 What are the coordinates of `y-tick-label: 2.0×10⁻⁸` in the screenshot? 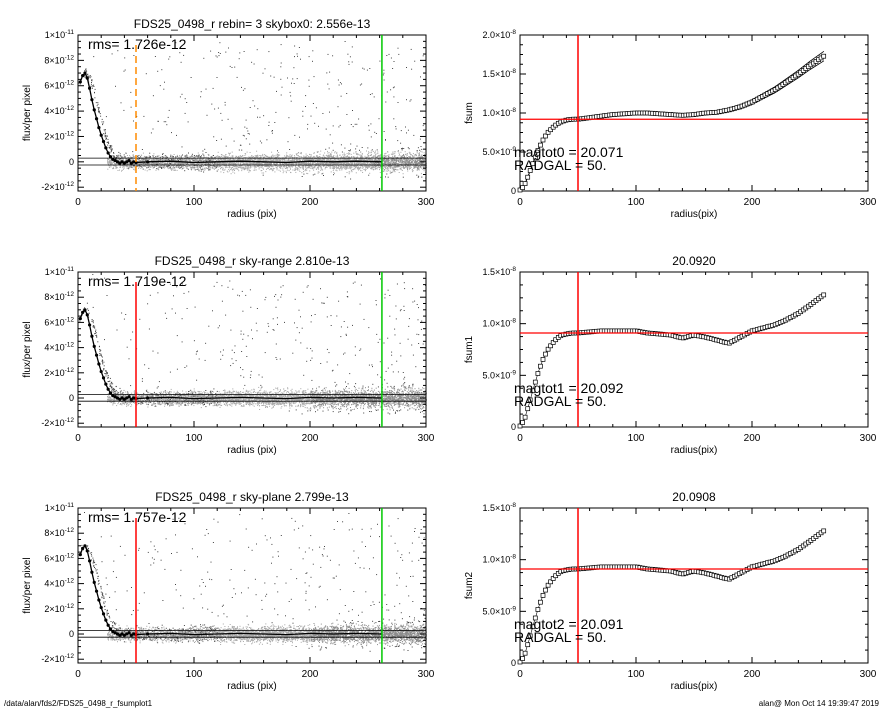 It's located at (499, 34).